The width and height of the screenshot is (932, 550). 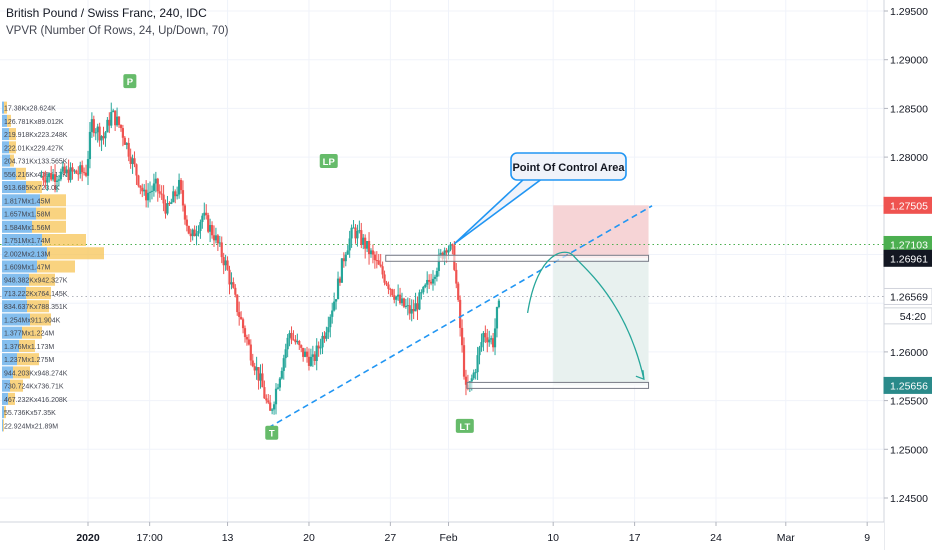 What do you see at coordinates (909, 158) in the screenshot?
I see `price-tick-label: 1.28000` at bounding box center [909, 158].